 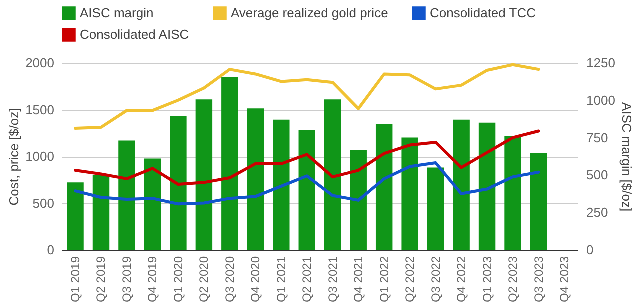 What do you see at coordinates (204, 279) in the screenshot?
I see `x-tick-label: Q2 2020` at bounding box center [204, 279].